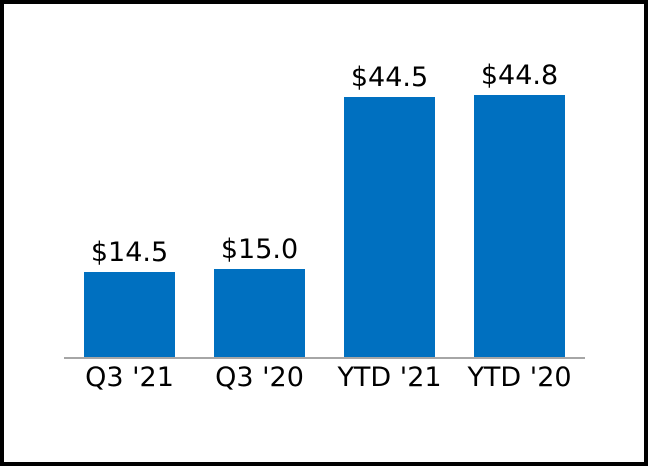 The height and width of the screenshot is (466, 648). I want to click on x-axis-line, so click(324, 358).